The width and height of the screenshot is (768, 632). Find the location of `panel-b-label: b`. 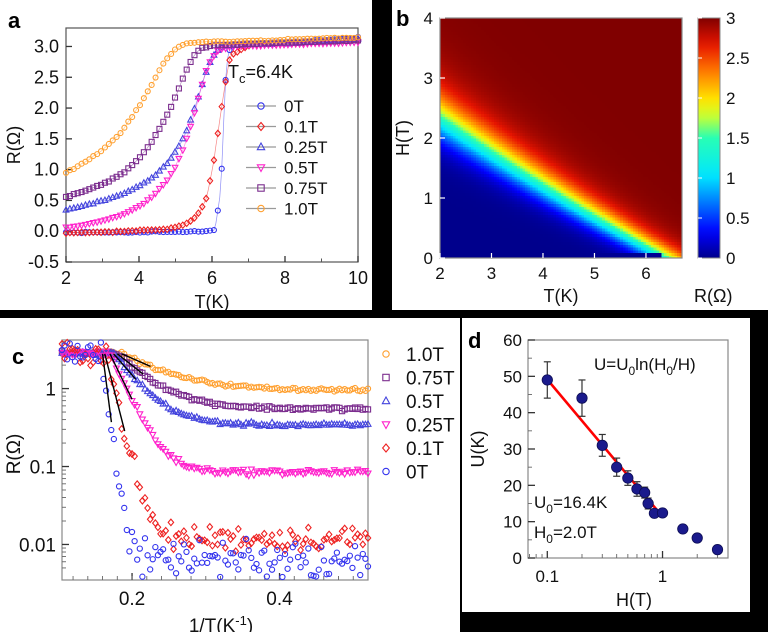

panel-b-label: b is located at coordinates (403, 18).